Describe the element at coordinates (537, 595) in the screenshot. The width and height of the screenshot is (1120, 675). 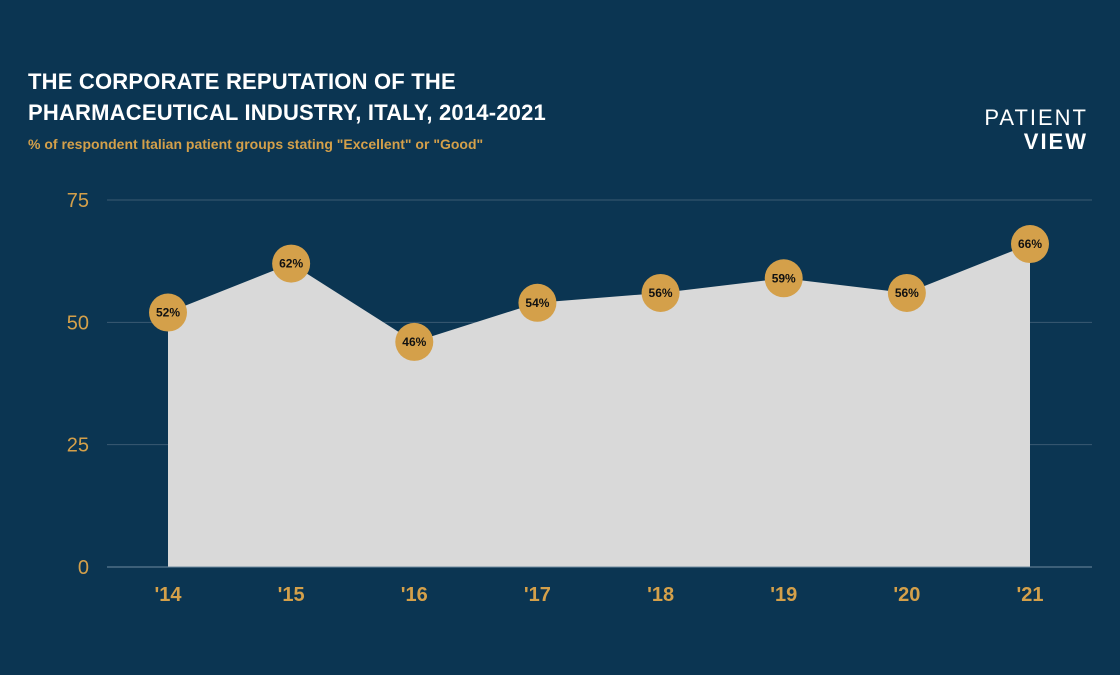
I see `x-tick-label-3: '17` at that location.